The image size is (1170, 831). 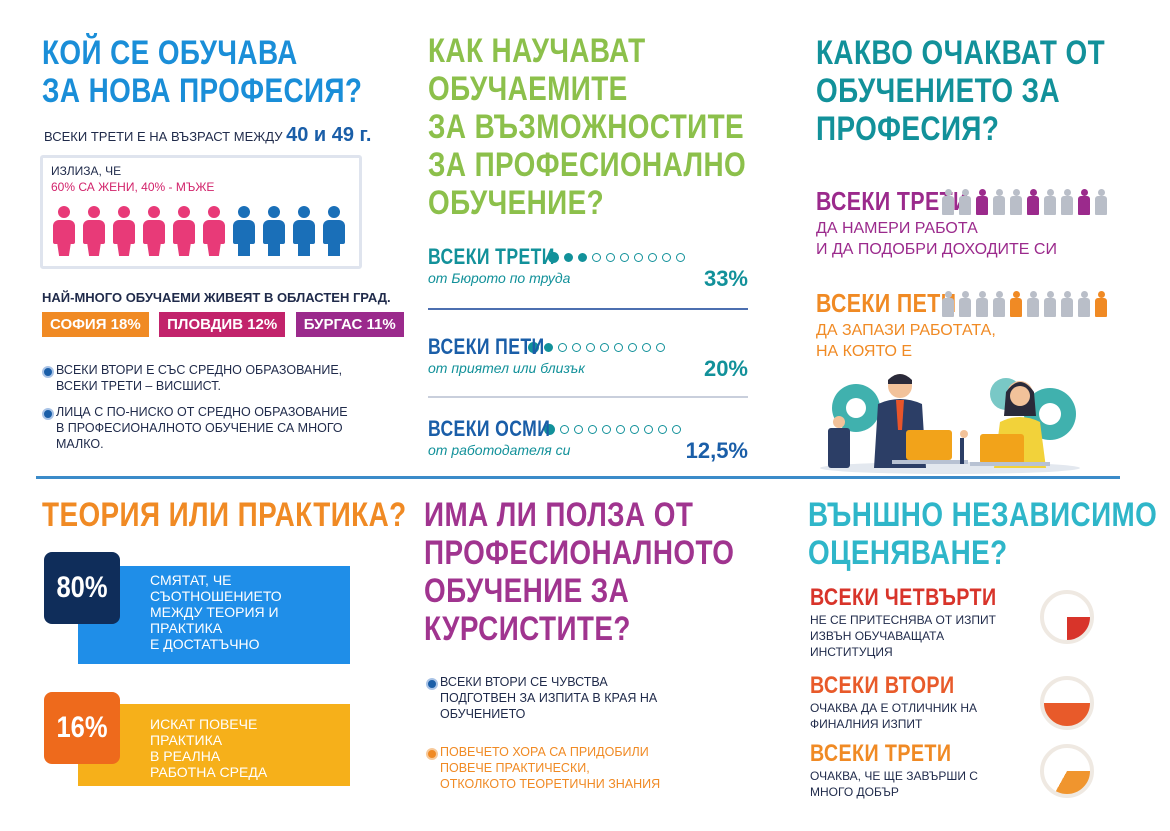 I want to click on source-row-3: ВСЕКИ ОСМИ от работодателя си 12,5%, so click(x=588, y=439).